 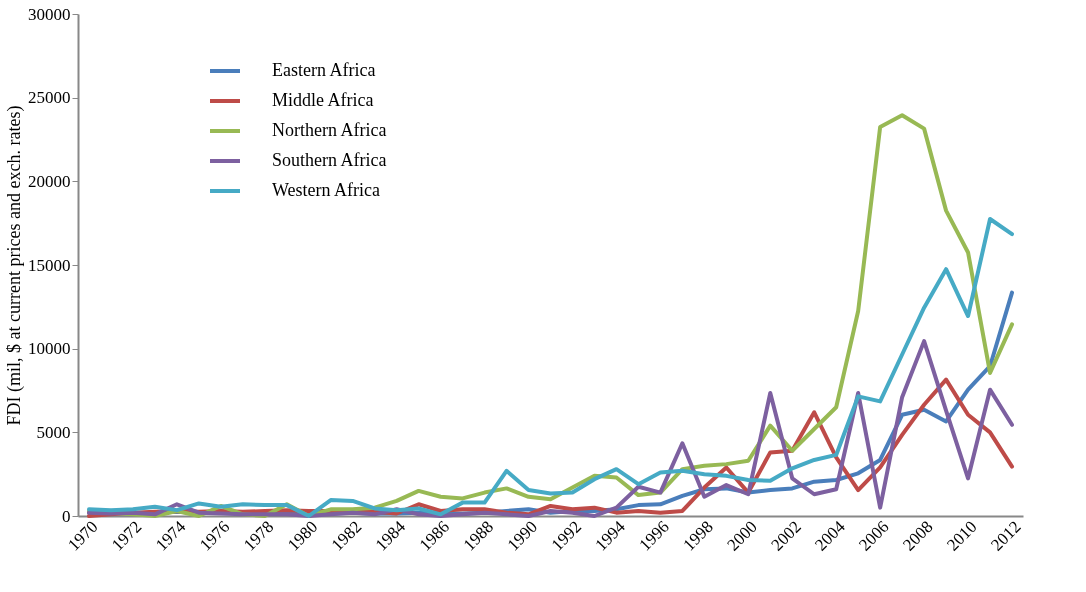 I want to click on legend-label: Northern Africa, so click(x=329, y=130).